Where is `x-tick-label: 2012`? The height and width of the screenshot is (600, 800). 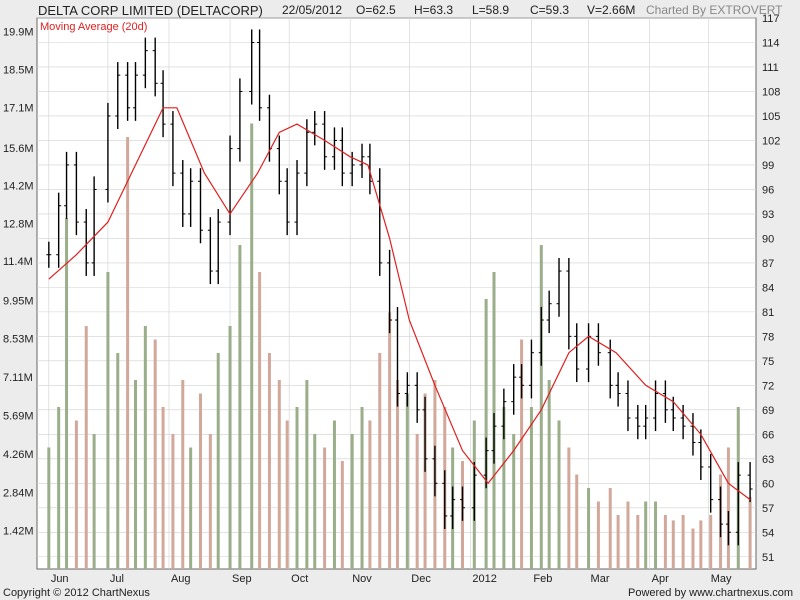 x-tick-label: 2012 is located at coordinates (484, 579).